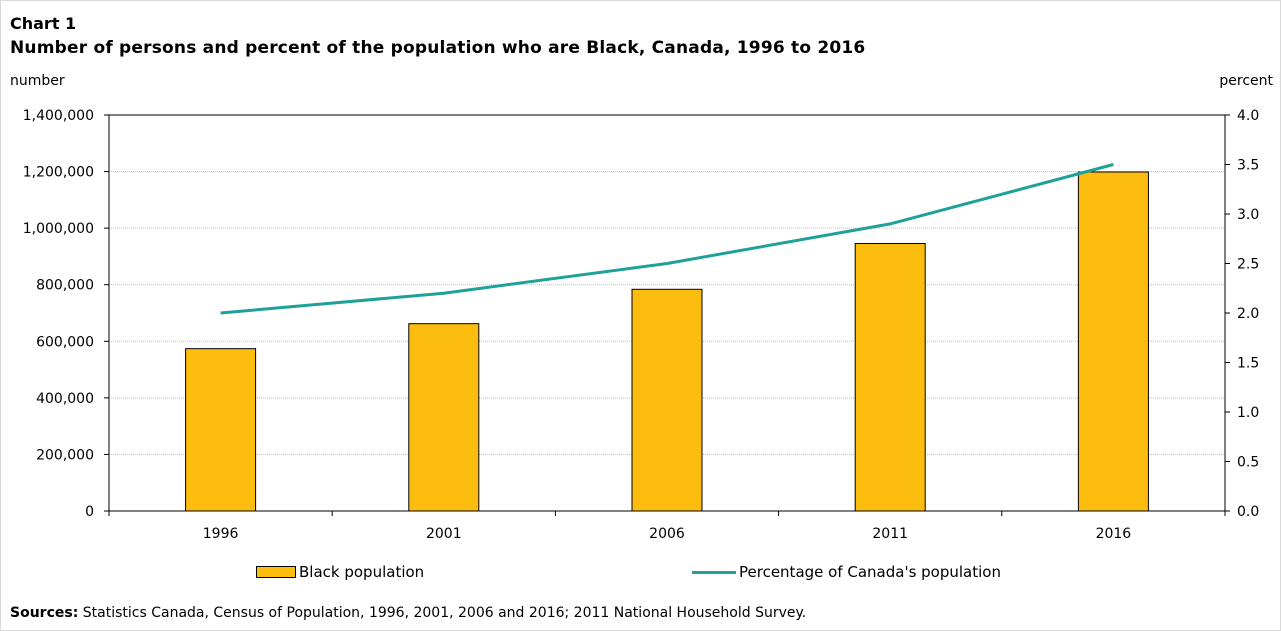 The height and width of the screenshot is (631, 1281). Describe the element at coordinates (1248, 166) in the screenshot. I see `right-tick-label: 3.5` at that location.